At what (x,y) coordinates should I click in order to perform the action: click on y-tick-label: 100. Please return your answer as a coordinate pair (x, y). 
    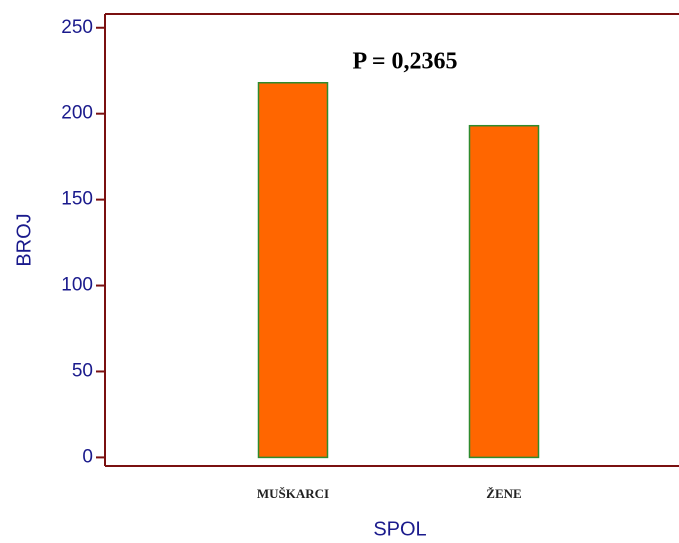
    Looking at the image, I should click on (77, 285).